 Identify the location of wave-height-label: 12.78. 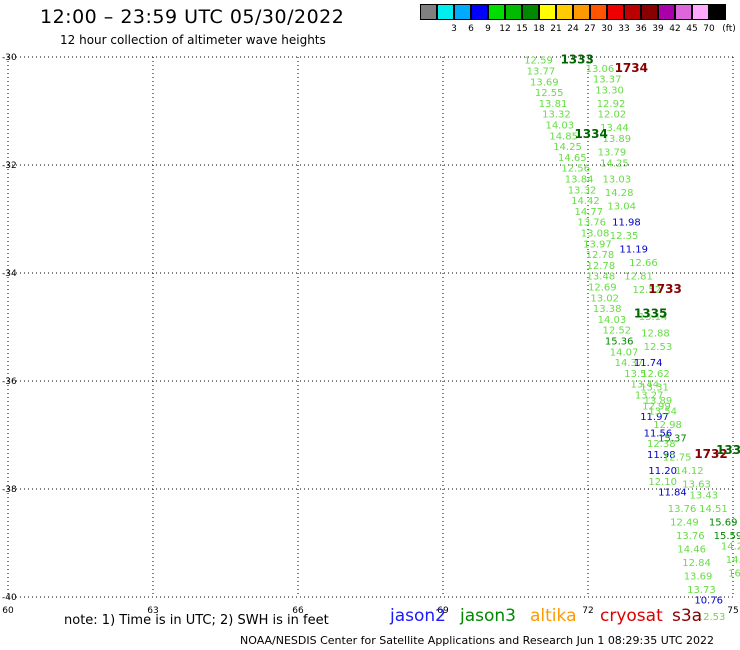
(600, 255).